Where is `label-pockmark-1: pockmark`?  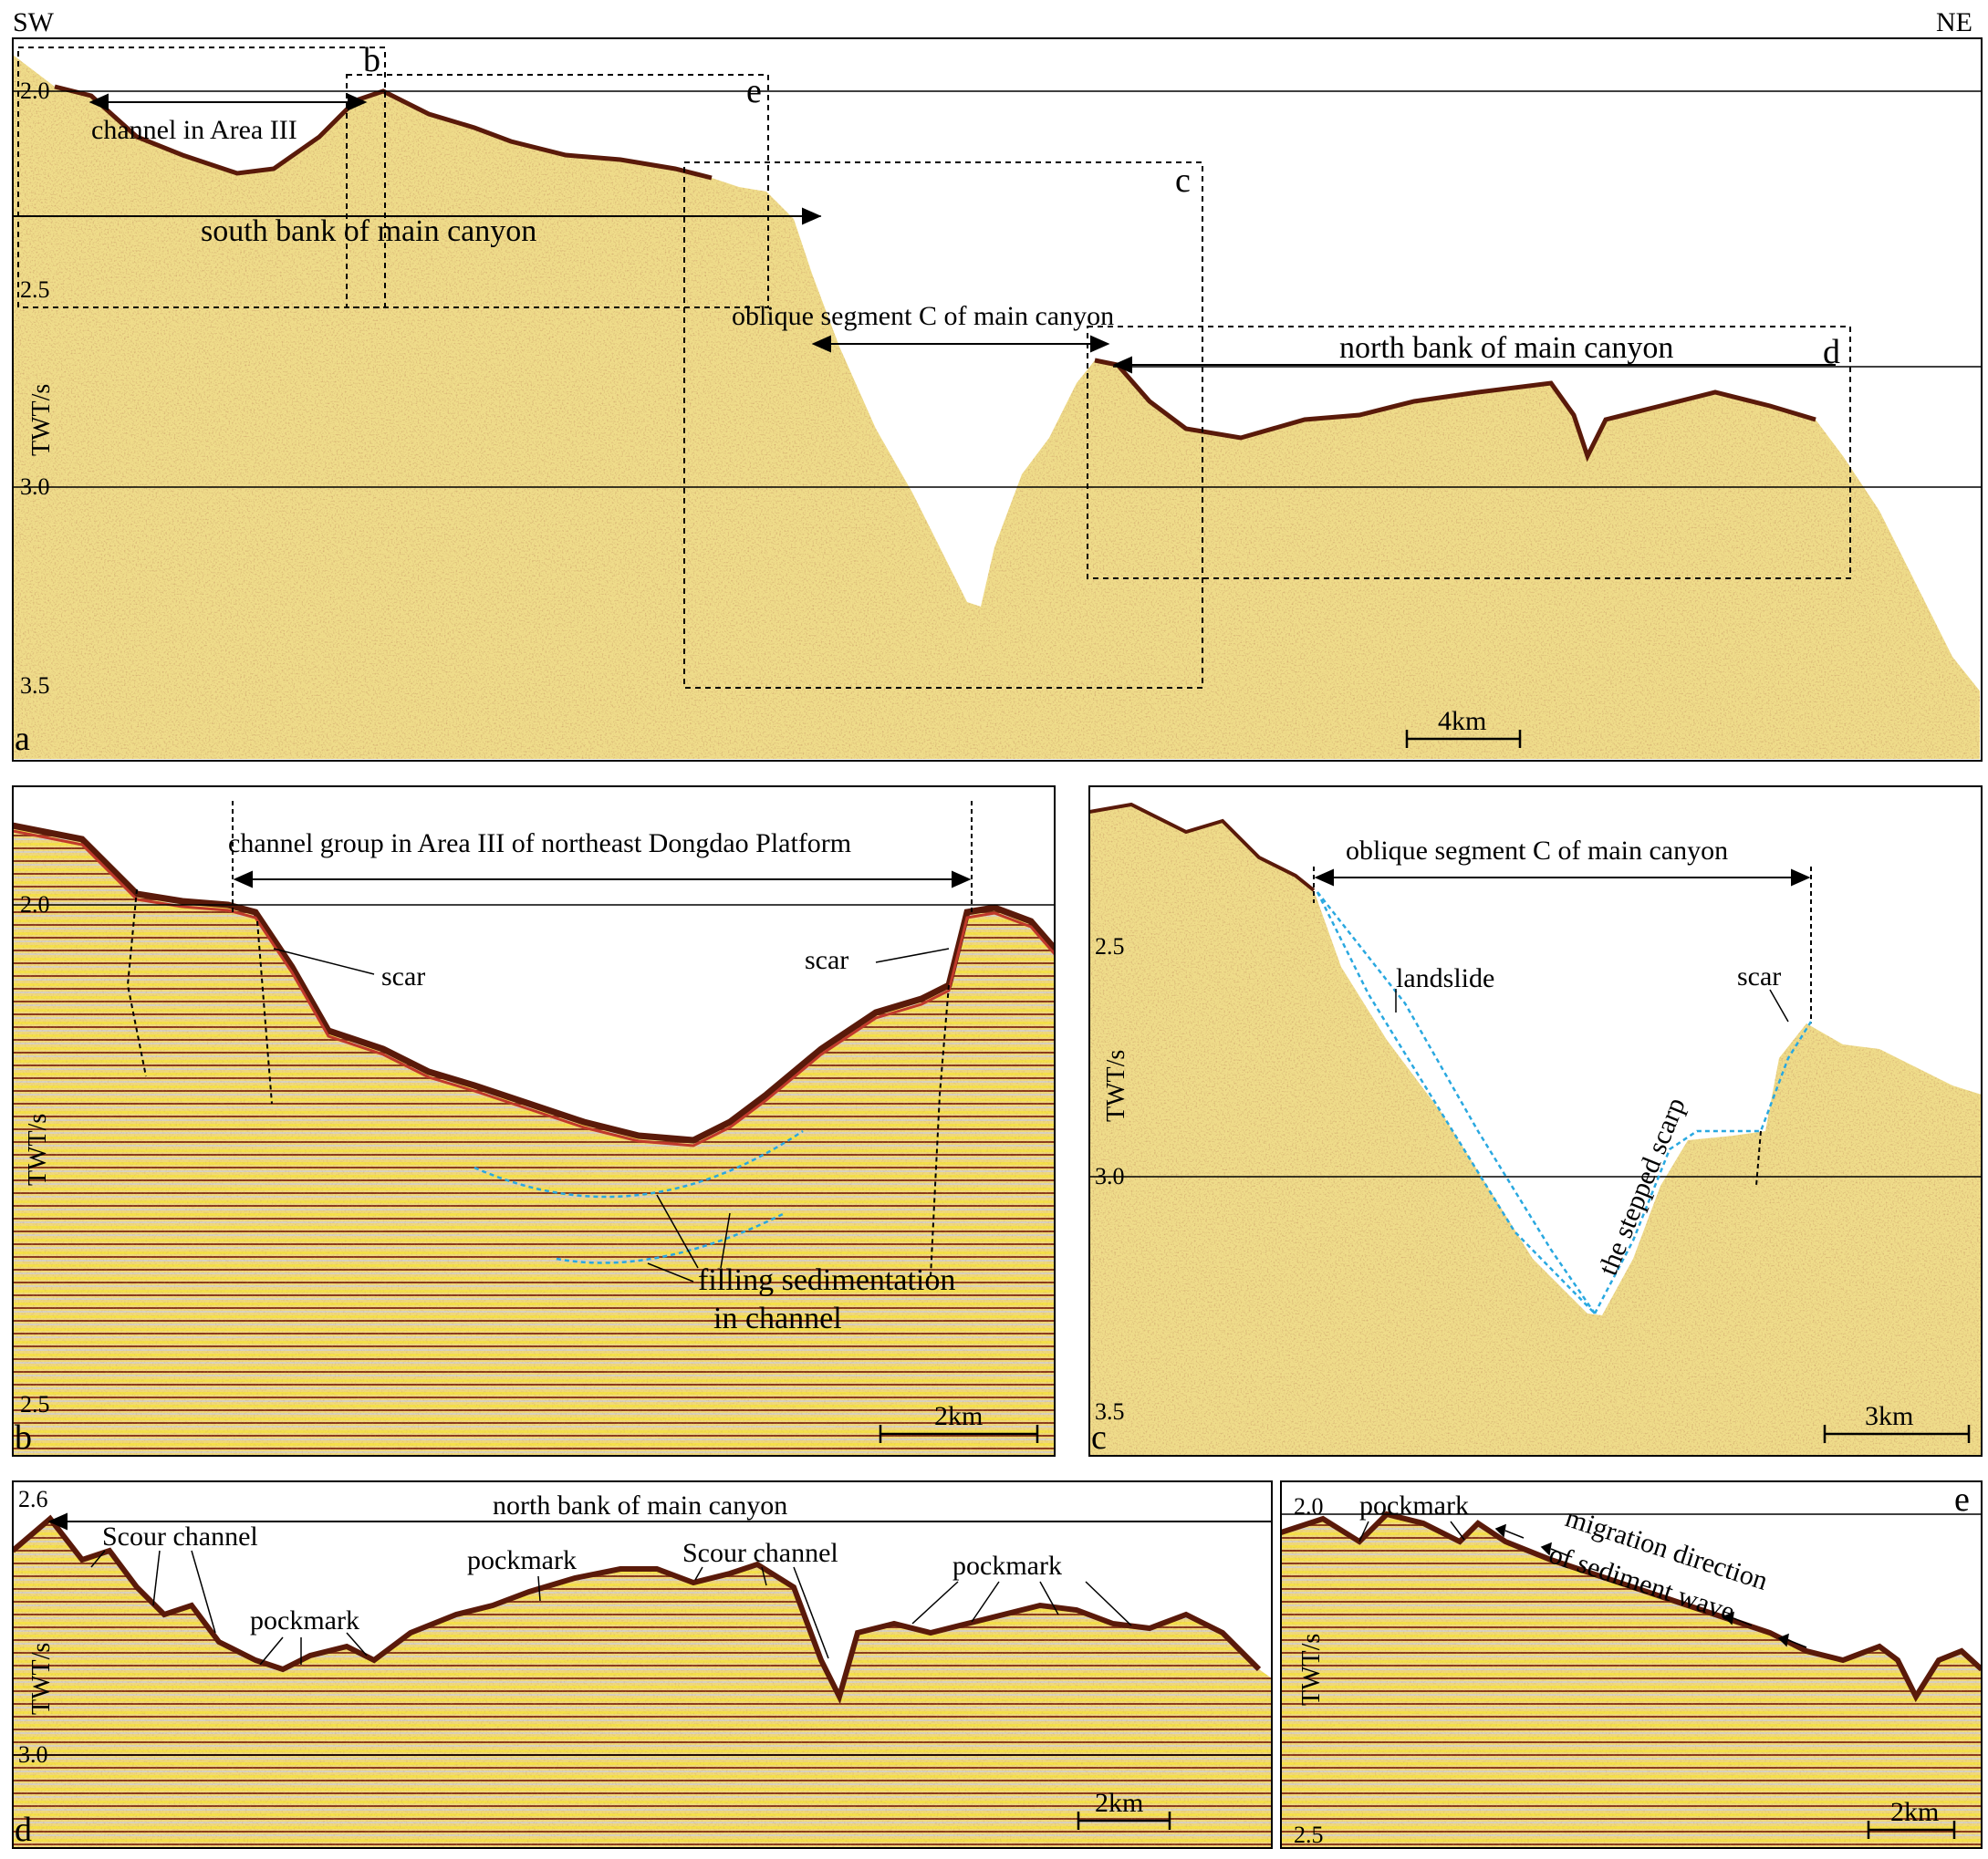
label-pockmark-1: pockmark is located at coordinates (304, 1620).